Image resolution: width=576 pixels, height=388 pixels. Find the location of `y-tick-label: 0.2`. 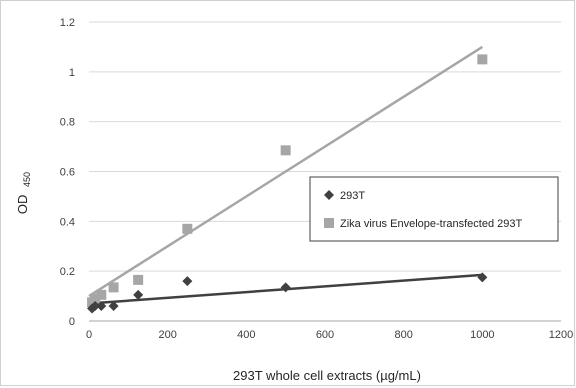

y-tick-label: 0.2 is located at coordinates (67, 272).